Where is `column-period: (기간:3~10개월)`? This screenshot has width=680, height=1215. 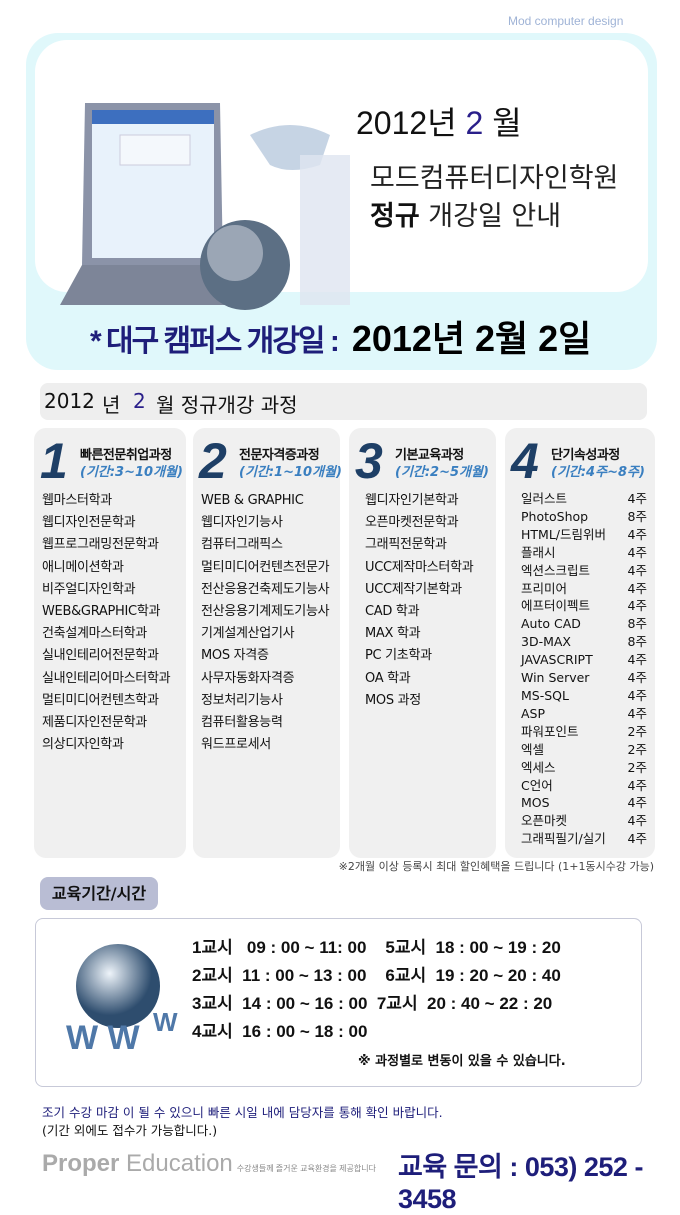
column-period: (기간:3~10개월) is located at coordinates (131, 472).